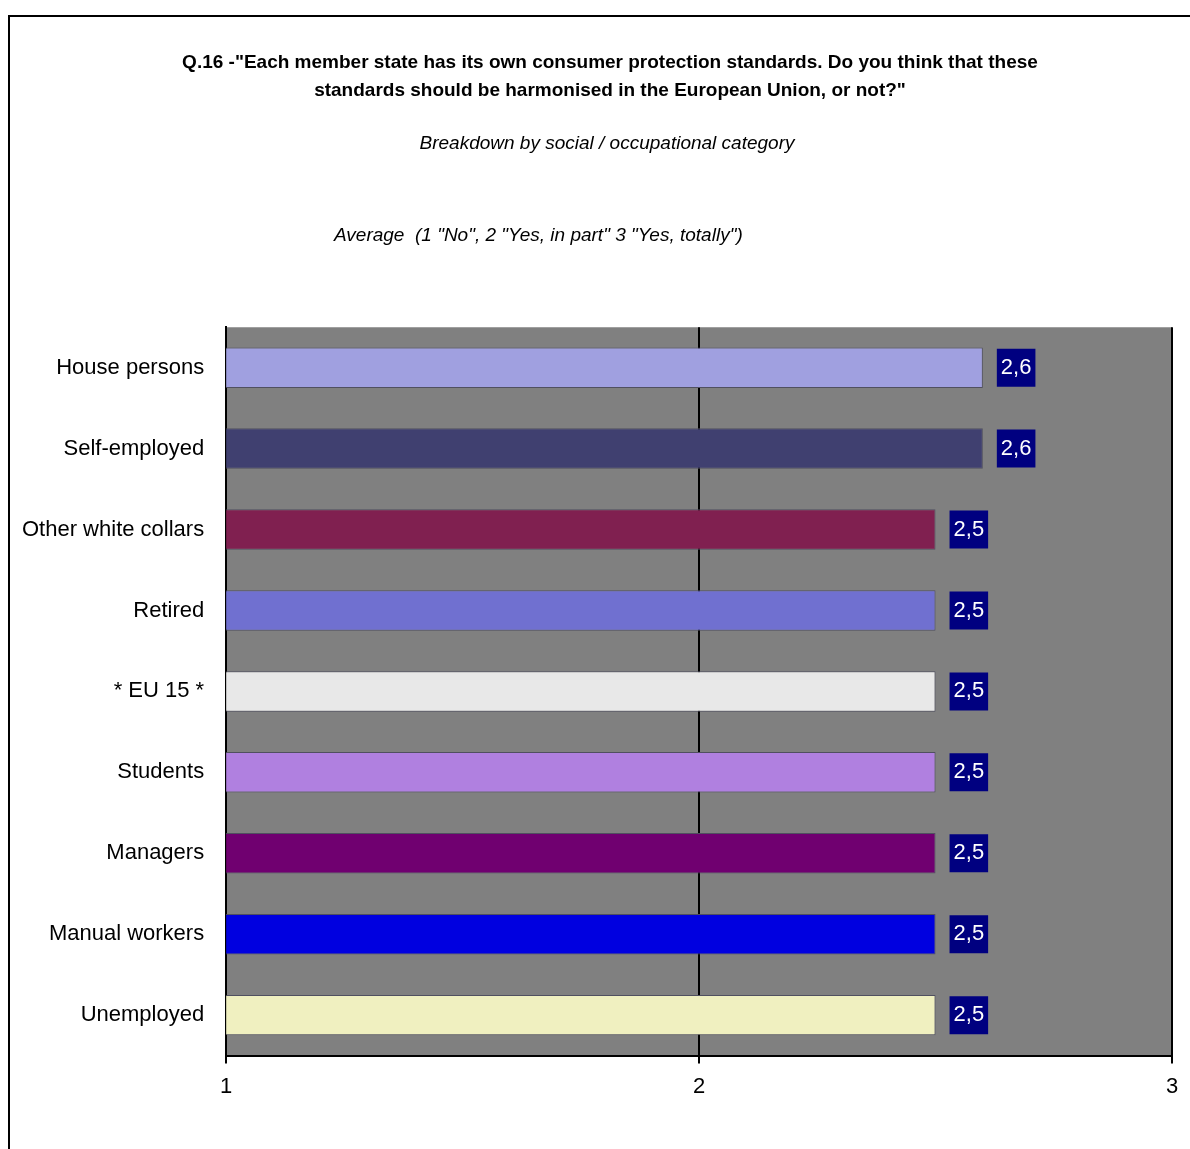 This screenshot has height=1149, width=1190. What do you see at coordinates (226, 1085) in the screenshot?
I see `x-tick-label: 1` at bounding box center [226, 1085].